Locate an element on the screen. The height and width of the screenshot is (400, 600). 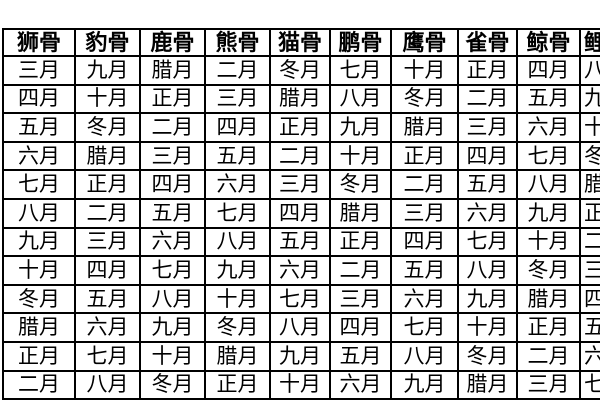
table-row: 七月正月四月六月三月冬月二月五月八月腊月 is located at coordinates (301, 184).